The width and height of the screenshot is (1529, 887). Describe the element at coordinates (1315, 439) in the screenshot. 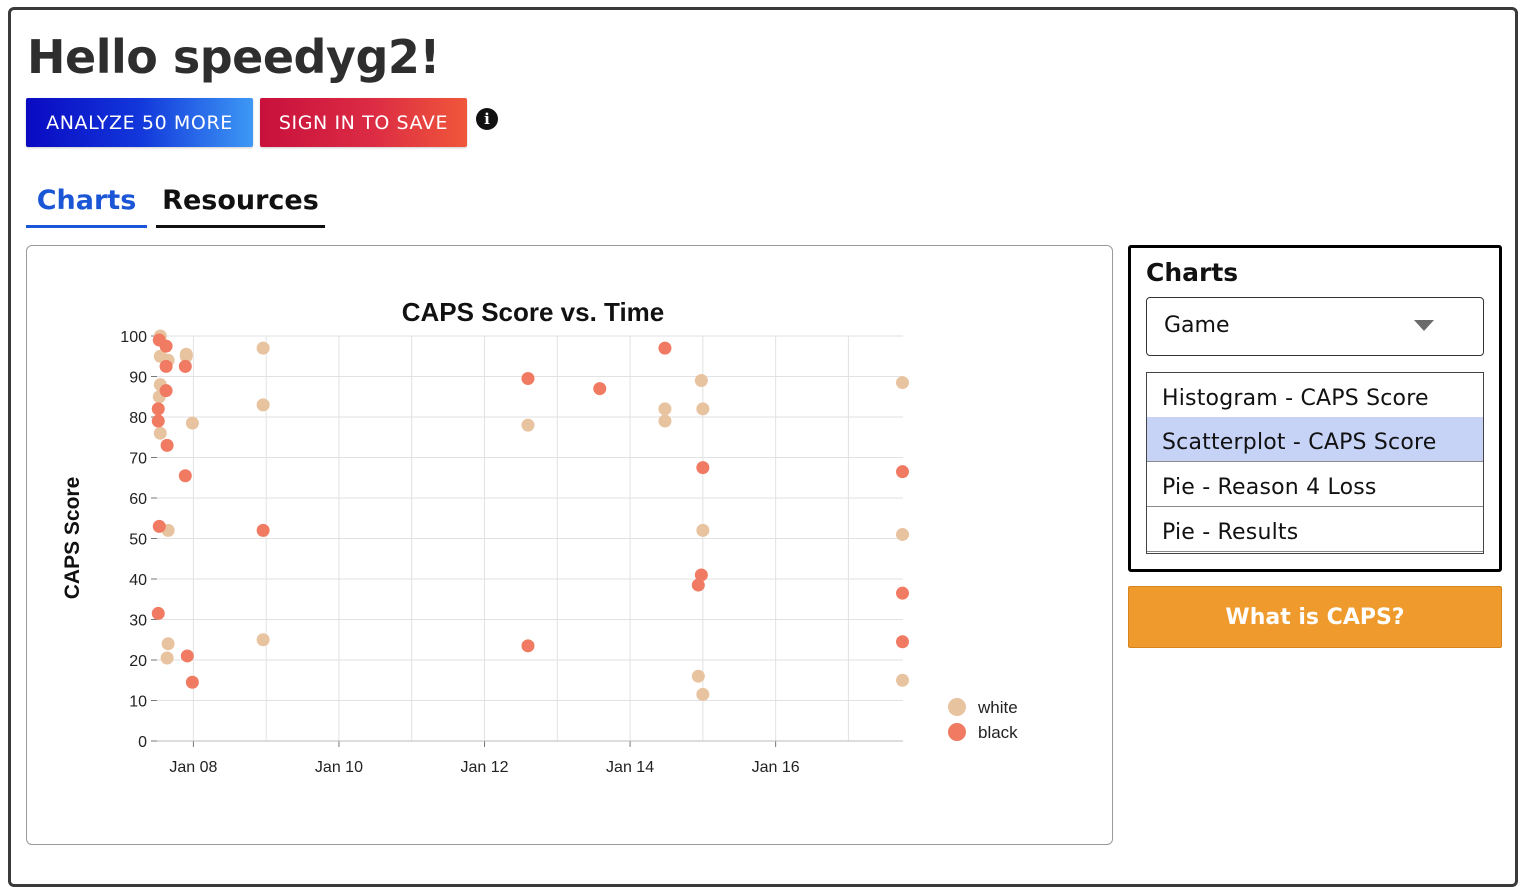

I see `option-scatterplot-caps-score: Scatterplot - CAPS Score` at that location.